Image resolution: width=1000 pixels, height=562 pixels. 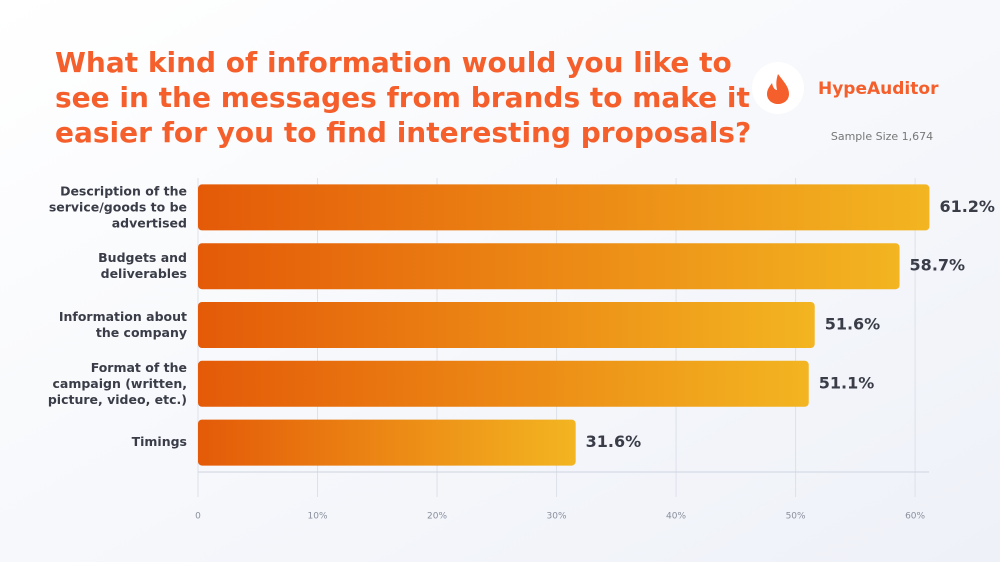 I want to click on x-tick-label: 10%, so click(x=318, y=517).